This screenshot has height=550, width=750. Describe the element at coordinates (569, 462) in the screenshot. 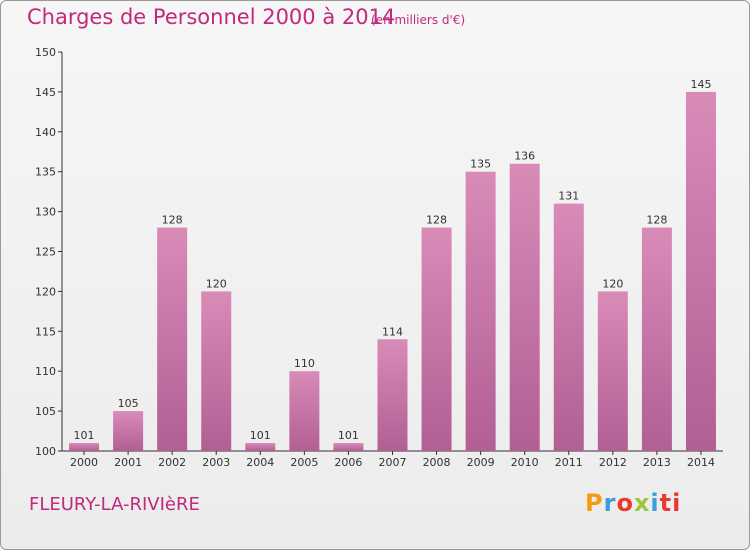

I see `x-tick-label: 2011` at that location.